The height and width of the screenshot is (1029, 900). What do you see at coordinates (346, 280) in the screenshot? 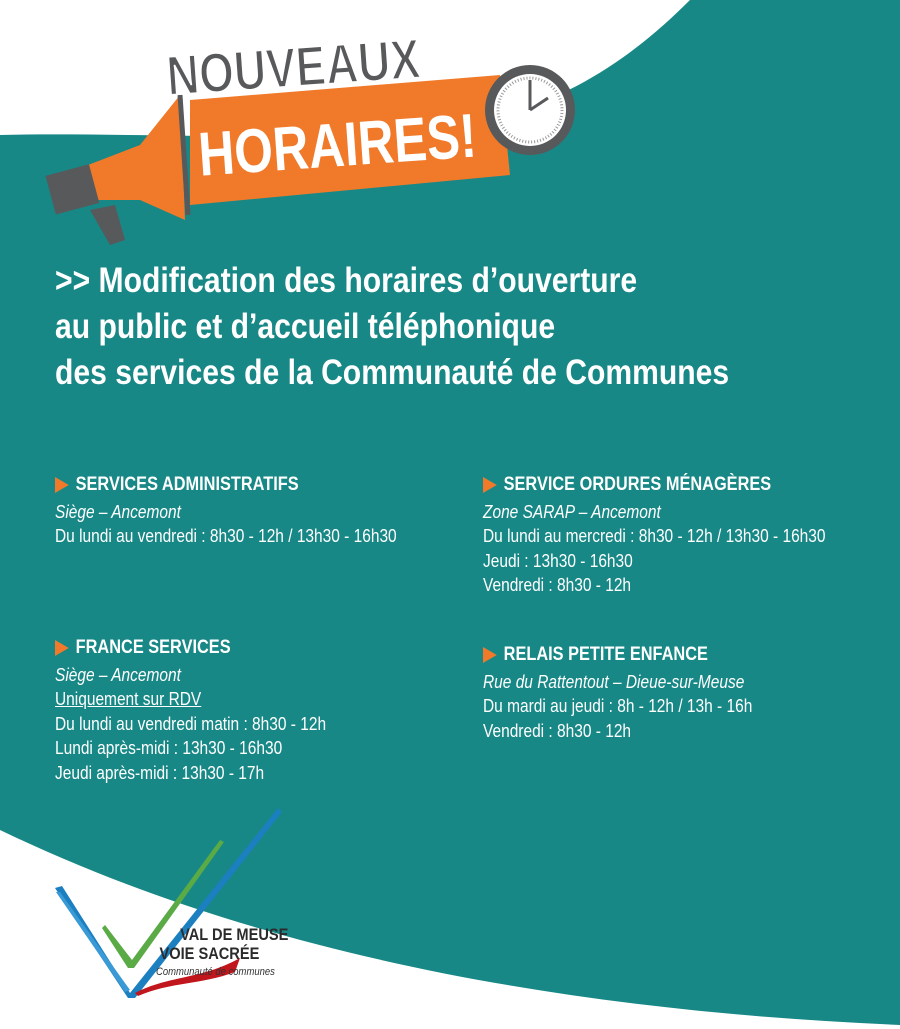
I see `title-line: >> Modification des horaires d’ouverture` at bounding box center [346, 280].